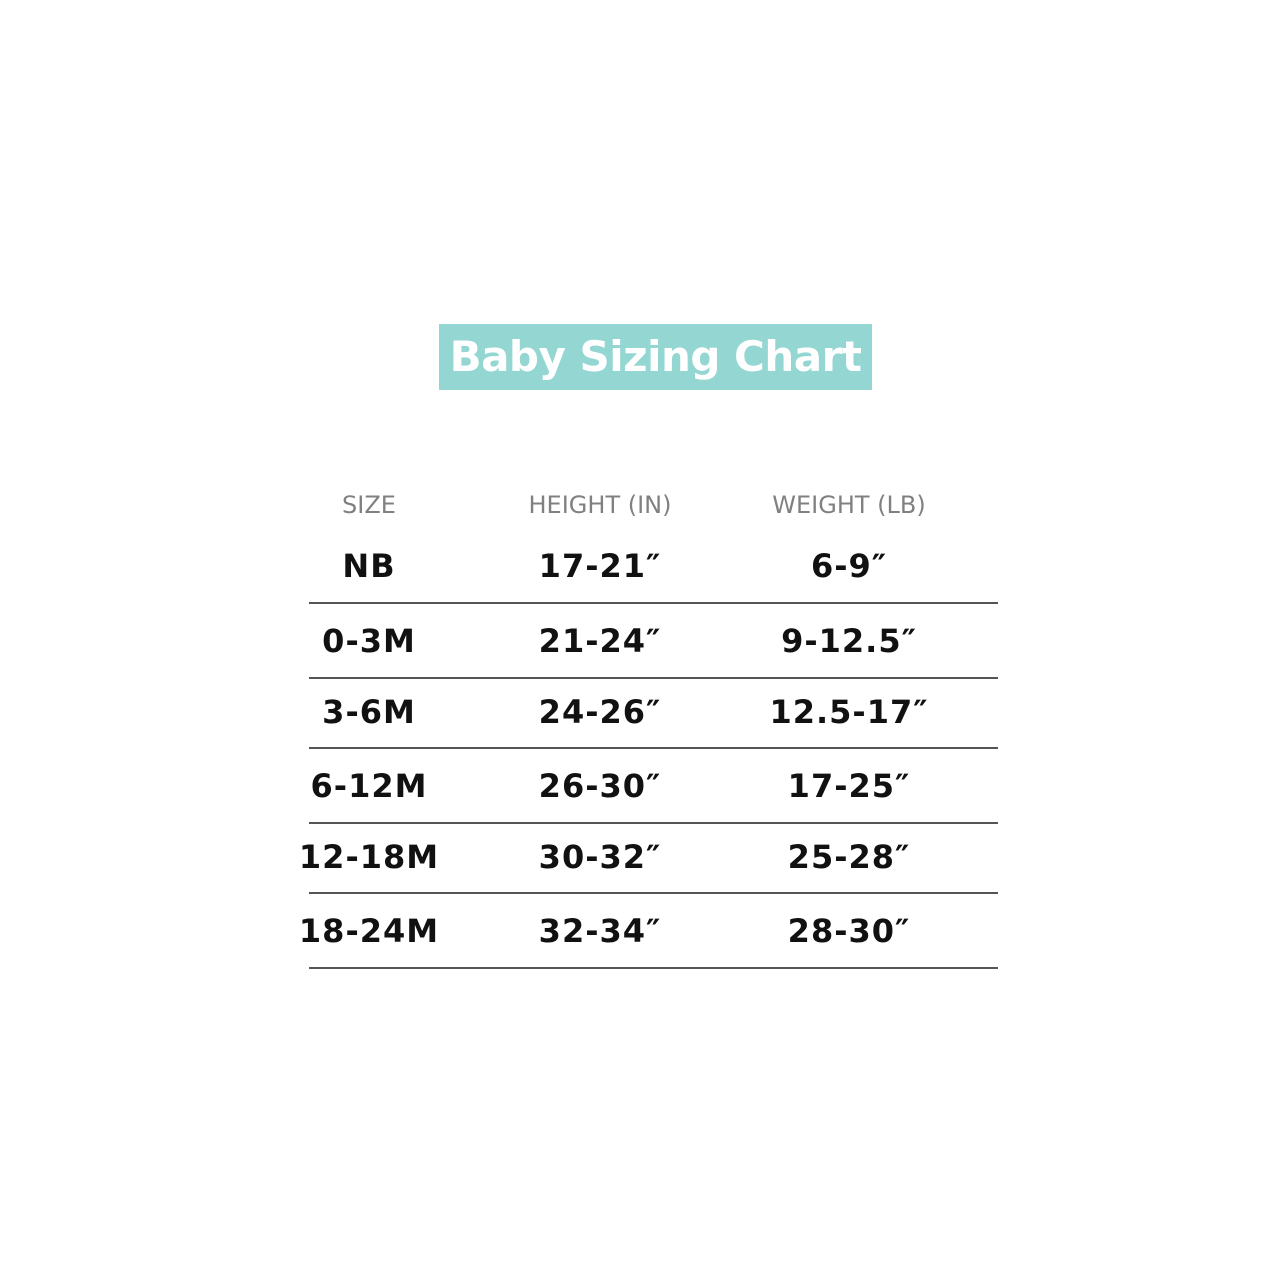 The image size is (1288, 1288). What do you see at coordinates (849, 505) in the screenshot?
I see `column-header-weight: WEIGHT (LB)` at bounding box center [849, 505].